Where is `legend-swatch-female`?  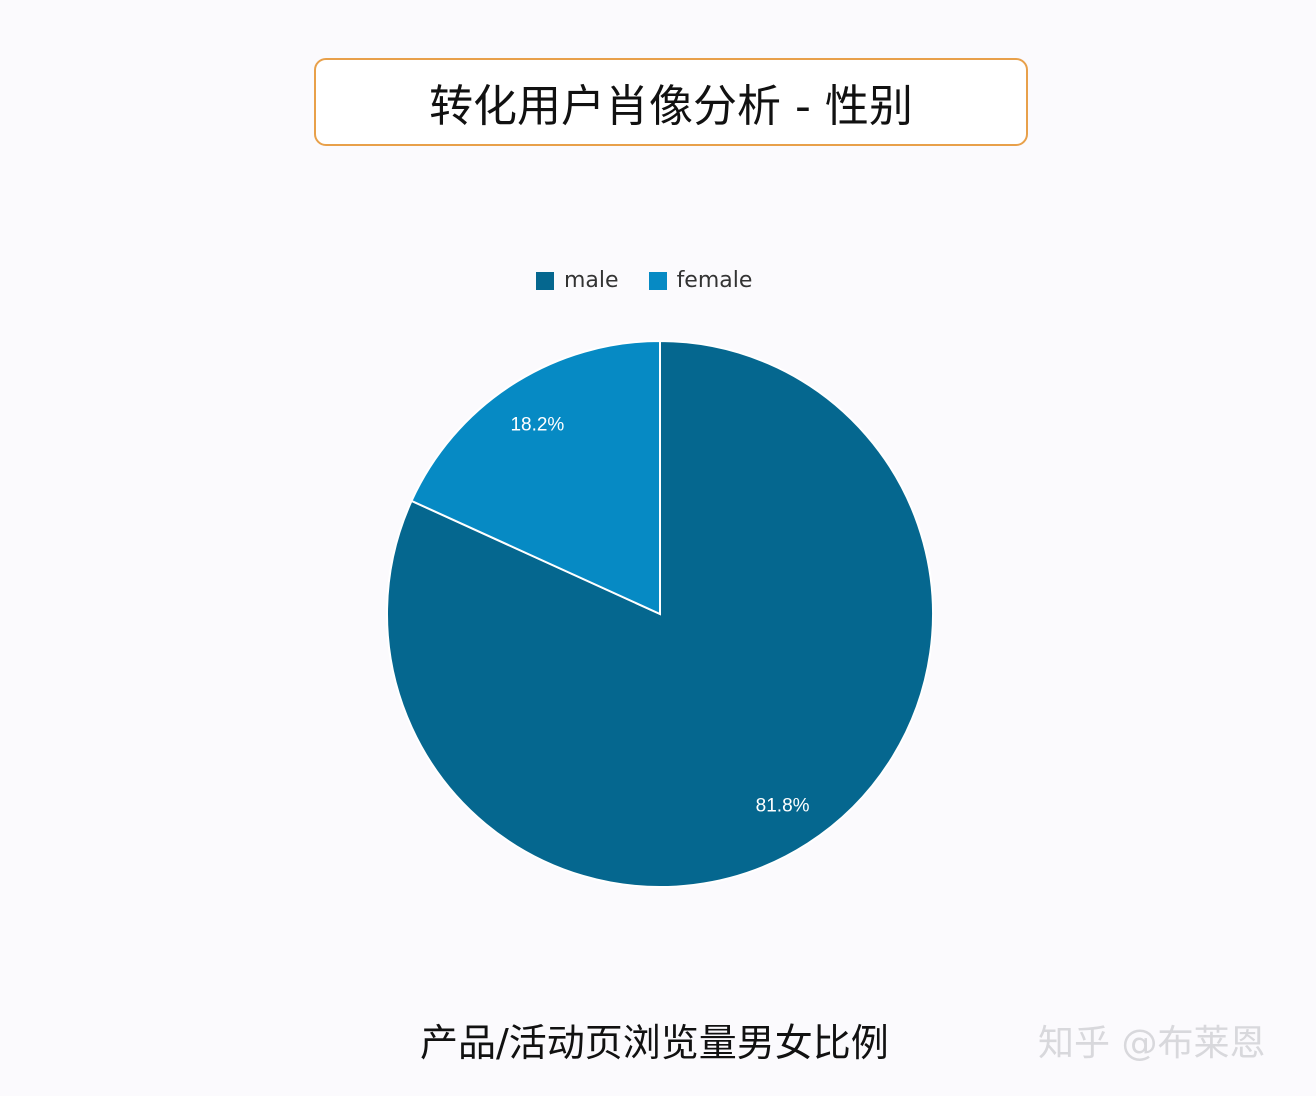
legend-swatch-female is located at coordinates (657, 280).